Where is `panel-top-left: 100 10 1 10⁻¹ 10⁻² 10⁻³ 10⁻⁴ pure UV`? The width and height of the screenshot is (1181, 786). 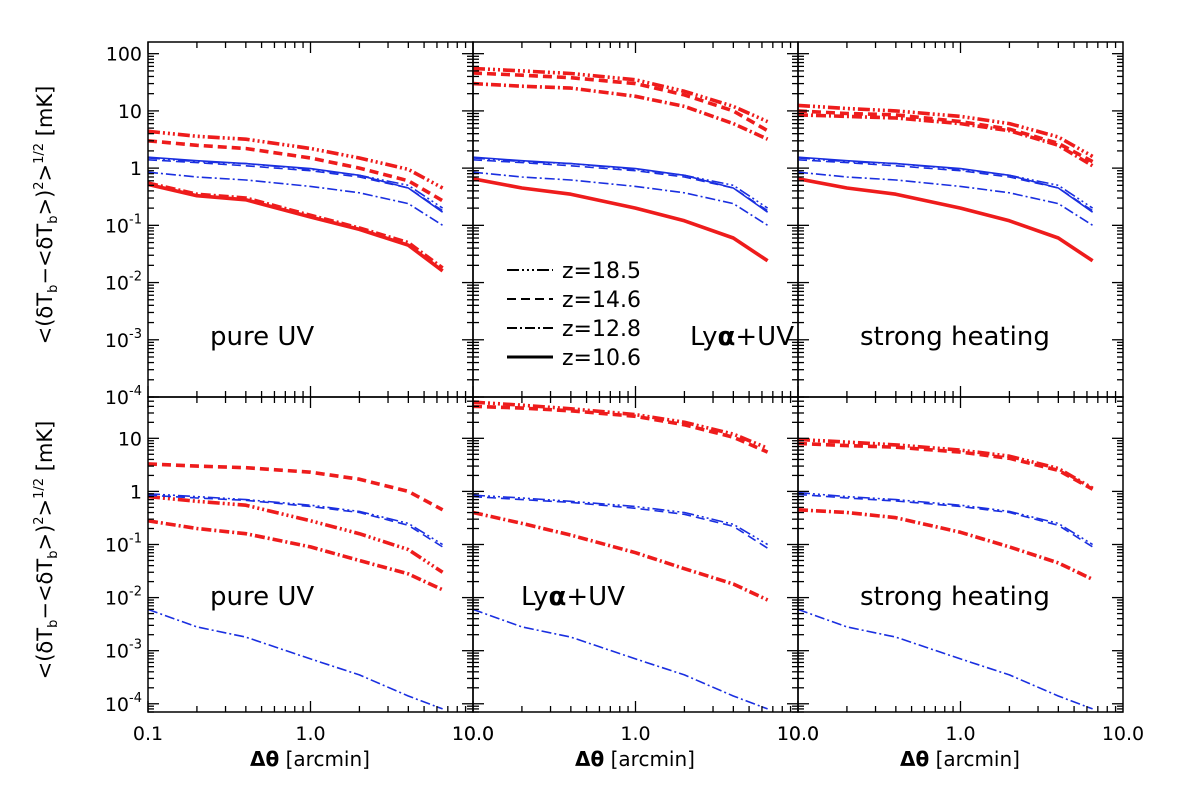
panel-top-left: 100 10 1 10⁻¹ 10⁻² 10⁻³ 10⁻⁴ pure UV is located at coordinates (289, 225).